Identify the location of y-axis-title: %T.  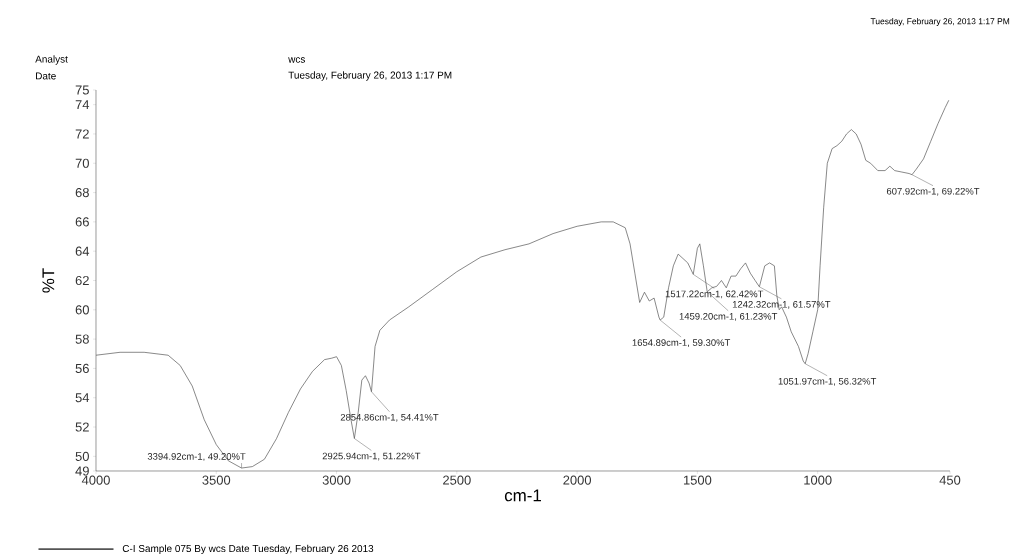
(48, 280).